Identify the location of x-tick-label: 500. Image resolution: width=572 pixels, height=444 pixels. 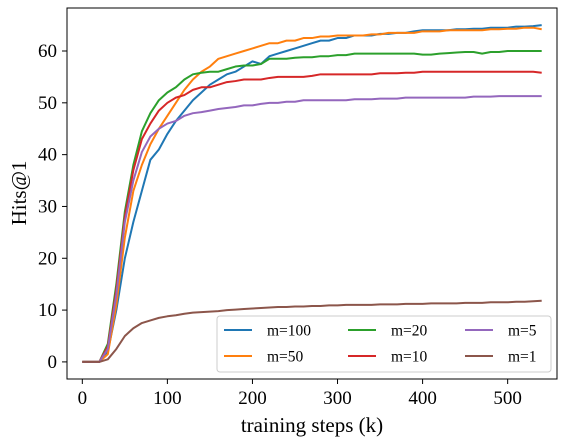
(507, 398).